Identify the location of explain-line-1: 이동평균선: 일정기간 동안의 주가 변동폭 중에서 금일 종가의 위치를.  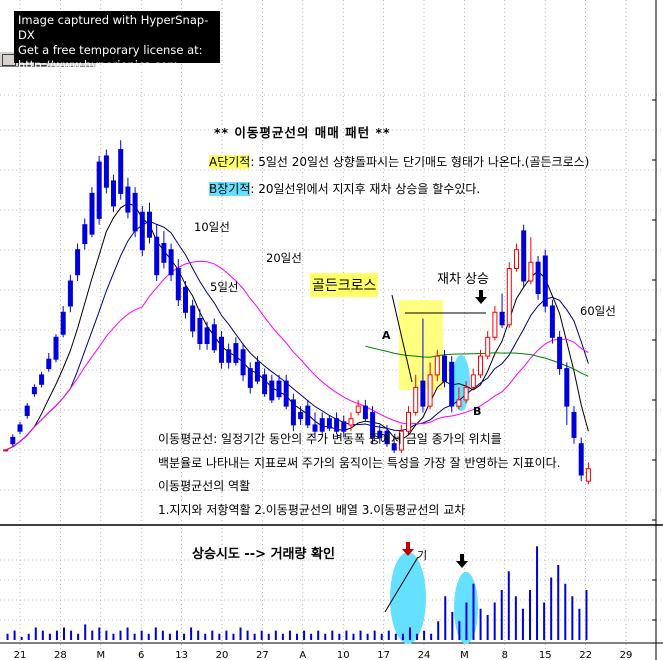
(330, 439).